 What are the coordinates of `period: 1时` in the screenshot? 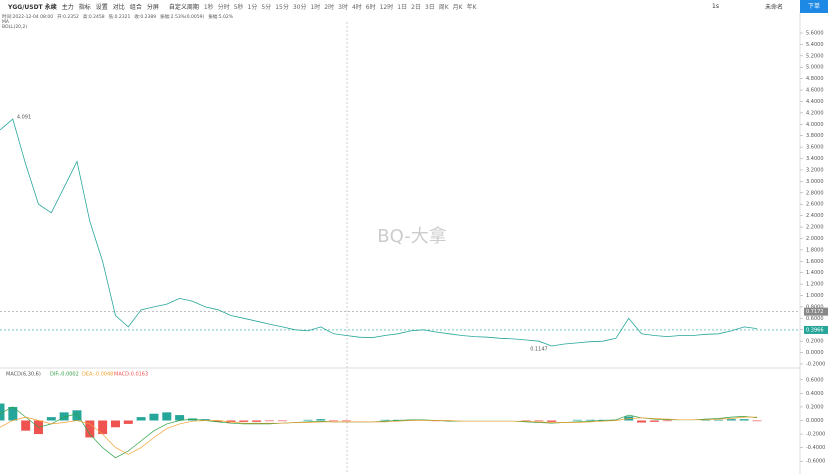 It's located at (315, 7).